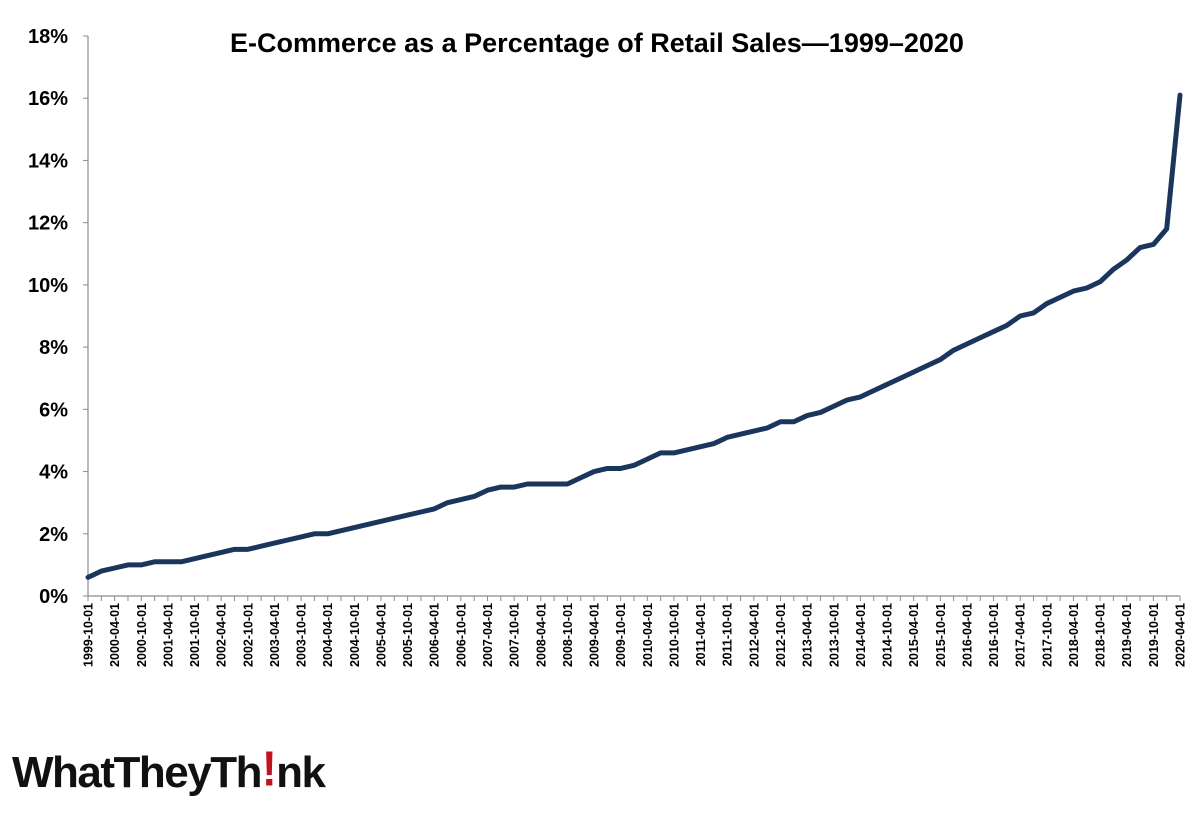 The height and width of the screenshot is (815, 1200). I want to click on x-tick-label: 2003-10-01, so click(302, 635).